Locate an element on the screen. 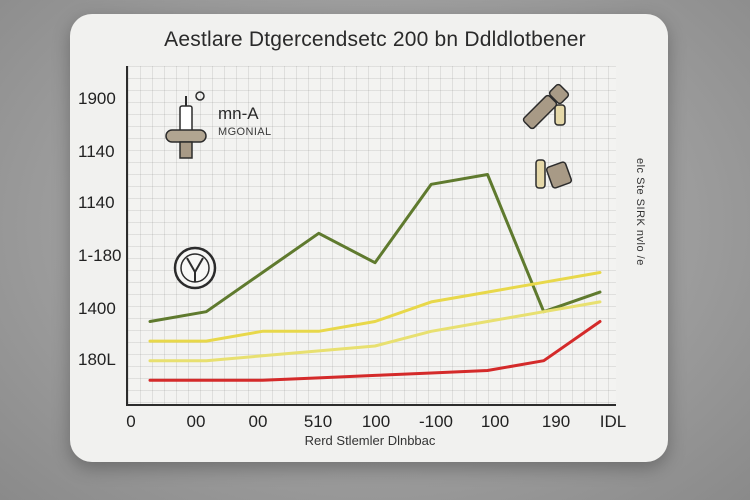 Image resolution: width=750 pixels, height=500 pixels. legend-title: mn-A is located at coordinates (238, 113).